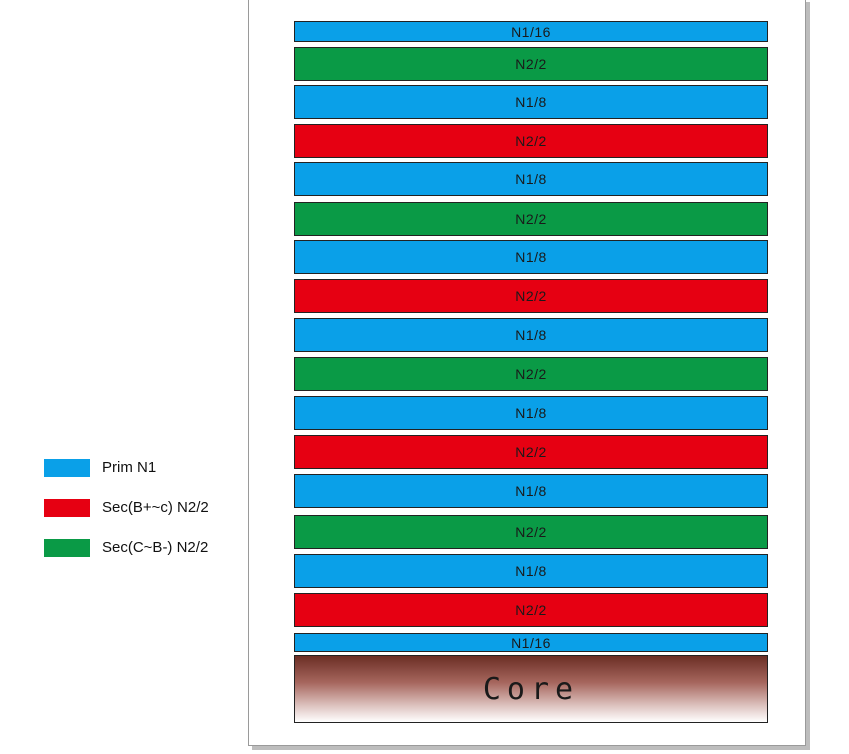  I want to click on winding-legend: Prim N1 Sec(B+~c) N2/2 Sec(C~B-) N2/2, so click(144, 517).